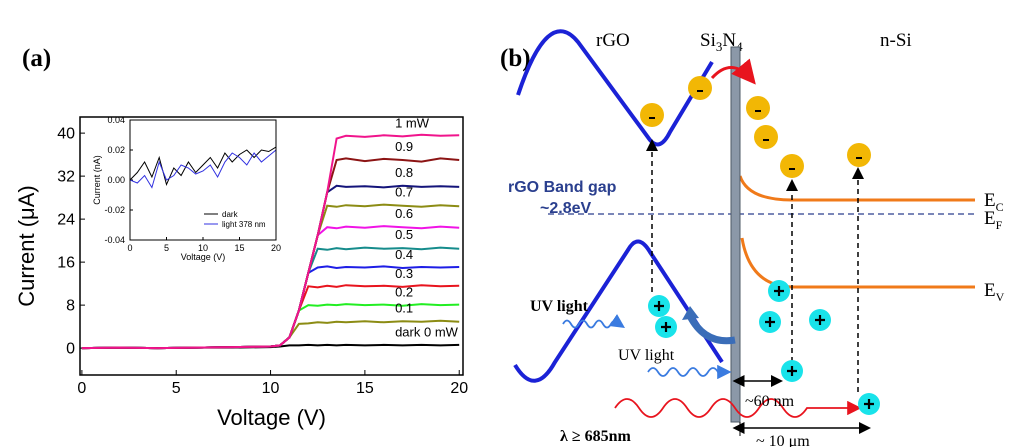  Describe the element at coordinates (404, 146) in the screenshot. I see `series-label: 0.9` at that location.